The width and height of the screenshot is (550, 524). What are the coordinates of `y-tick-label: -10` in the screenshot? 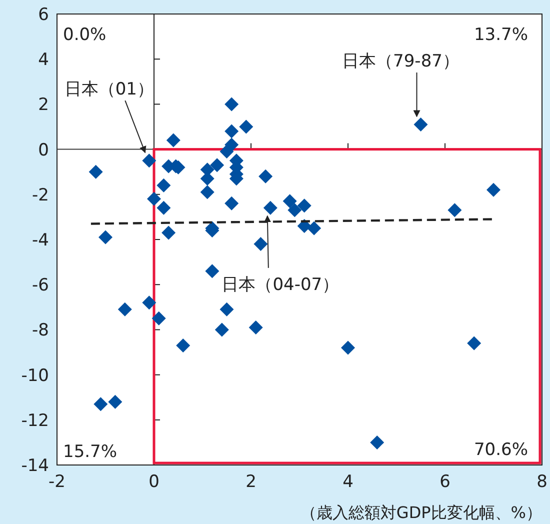 It's located at (35, 376).